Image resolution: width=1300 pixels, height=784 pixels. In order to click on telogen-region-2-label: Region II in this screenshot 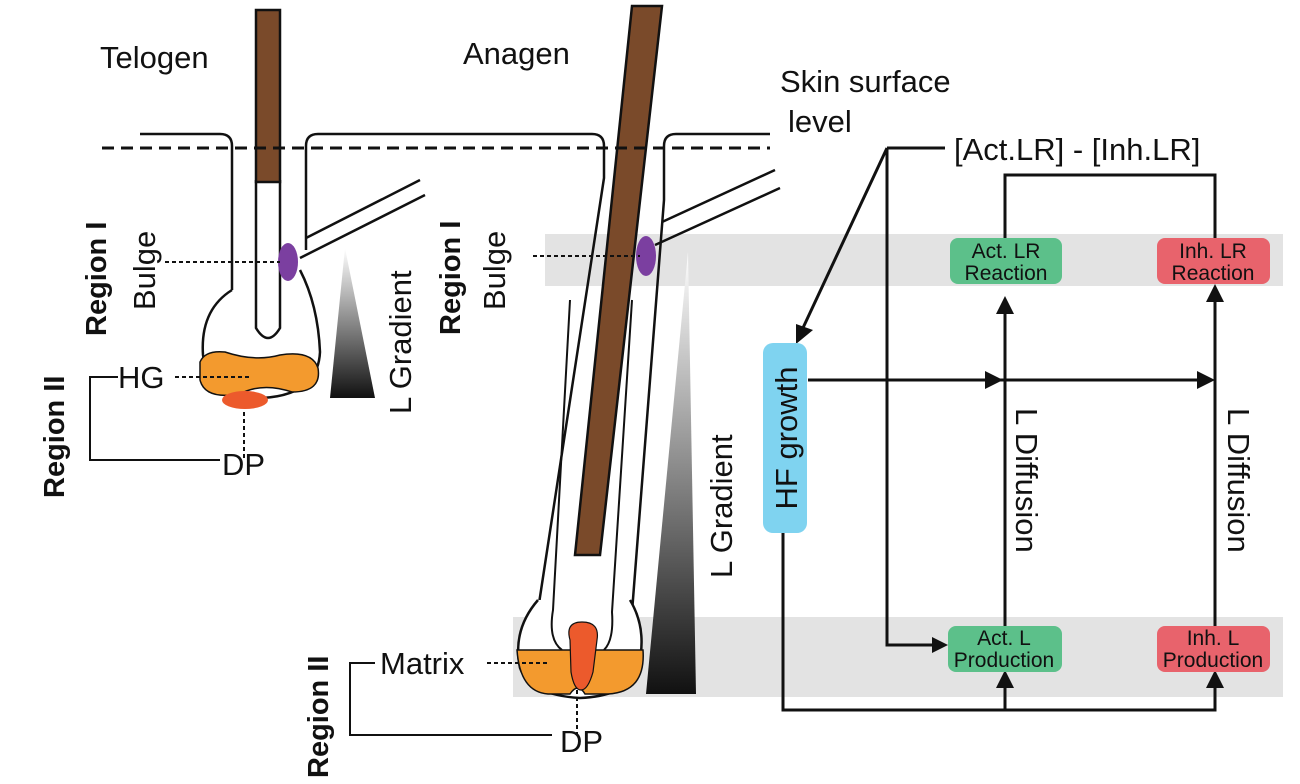, I will do `click(55, 437)`.